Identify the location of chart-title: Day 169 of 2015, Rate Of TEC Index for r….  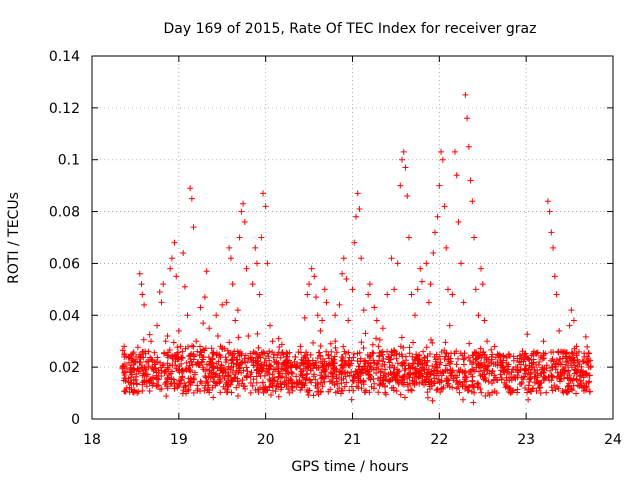
(350, 29).